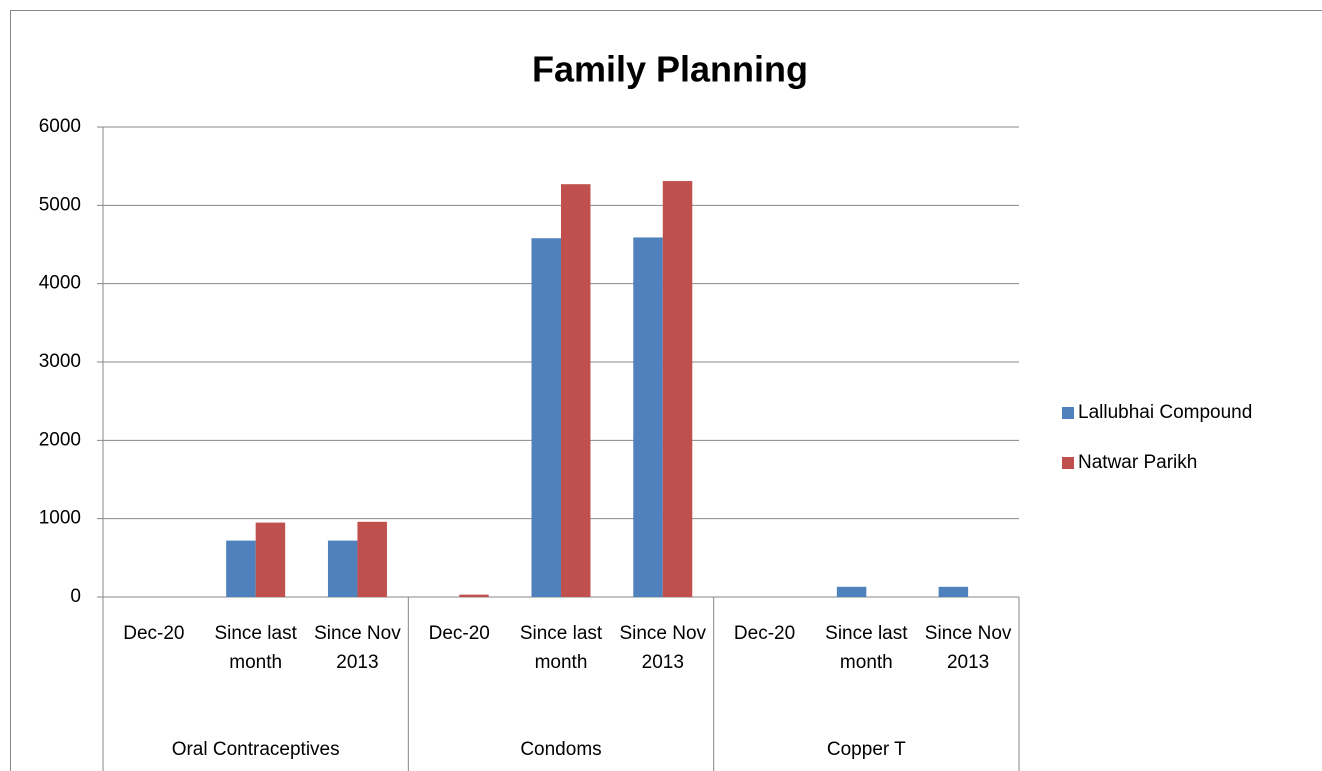 The width and height of the screenshot is (1322, 771). Describe the element at coordinates (60, 126) in the screenshot. I see `y-tick-label: 6000` at that location.